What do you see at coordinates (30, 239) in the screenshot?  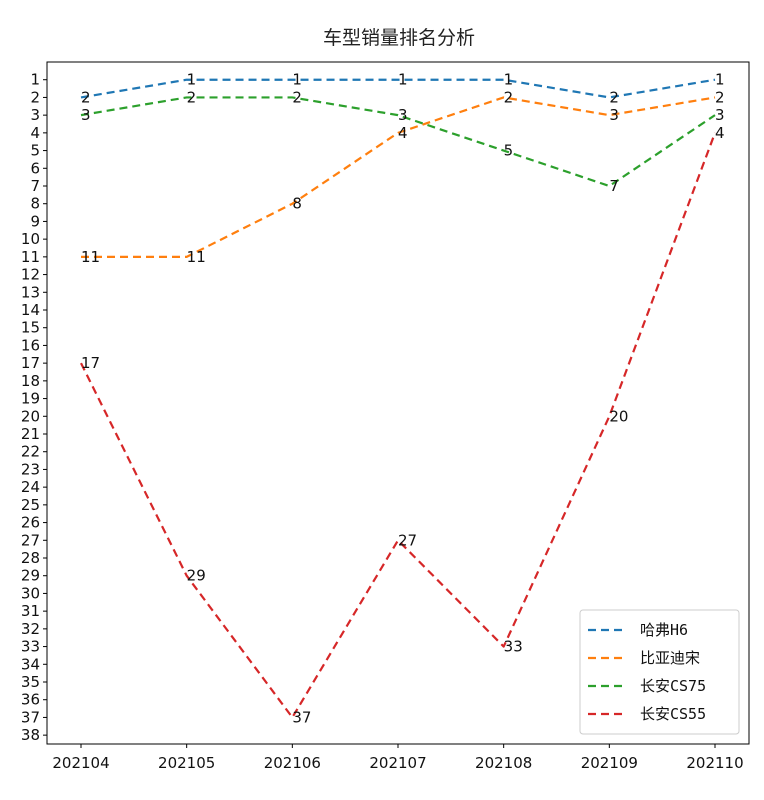 I see `y-tick-label: 10` at bounding box center [30, 239].